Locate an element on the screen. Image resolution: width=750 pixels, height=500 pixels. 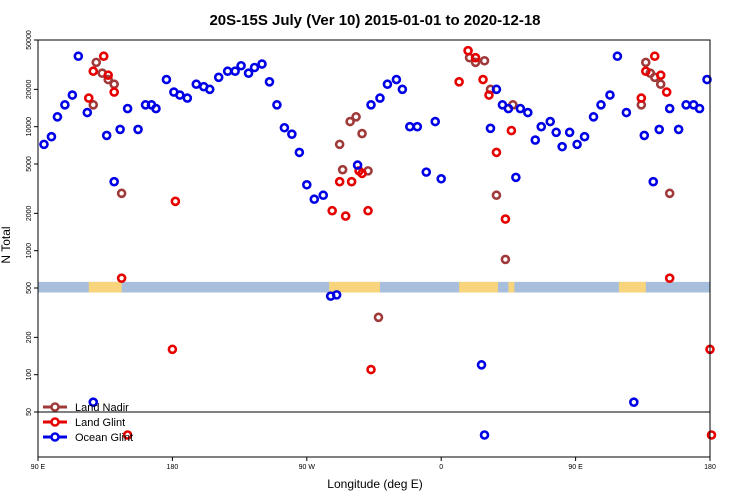
x-tick-label: 0 is located at coordinates (441, 467).